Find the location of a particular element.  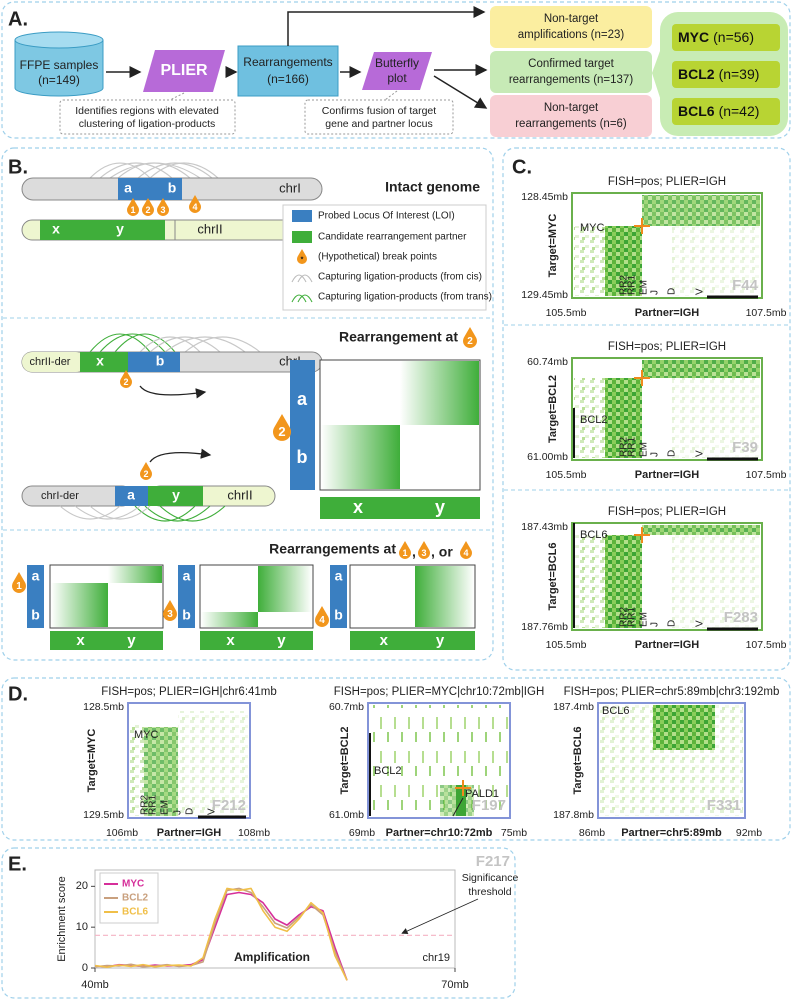

panel-frame is located at coordinates (396, 70).